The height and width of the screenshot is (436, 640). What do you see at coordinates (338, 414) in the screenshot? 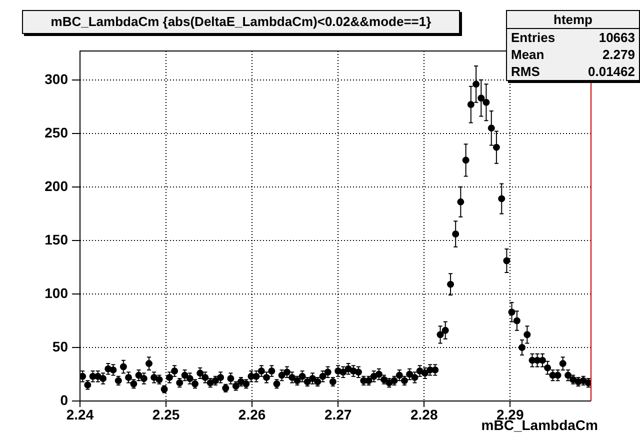
I see `x-tick-label: 2.27` at bounding box center [338, 414].